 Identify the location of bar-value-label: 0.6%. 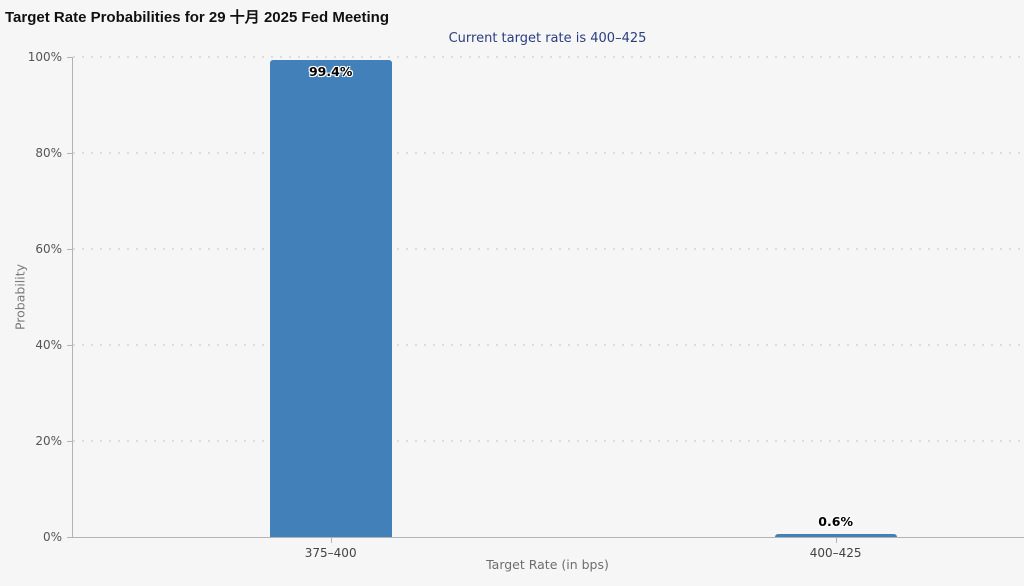
(835, 521).